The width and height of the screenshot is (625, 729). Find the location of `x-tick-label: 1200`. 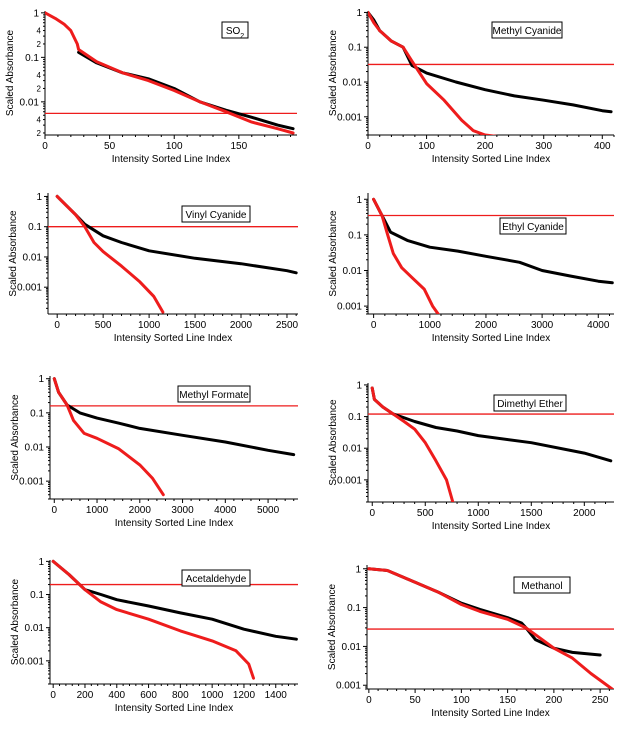

x-tick-label: 1200 is located at coordinates (244, 695).